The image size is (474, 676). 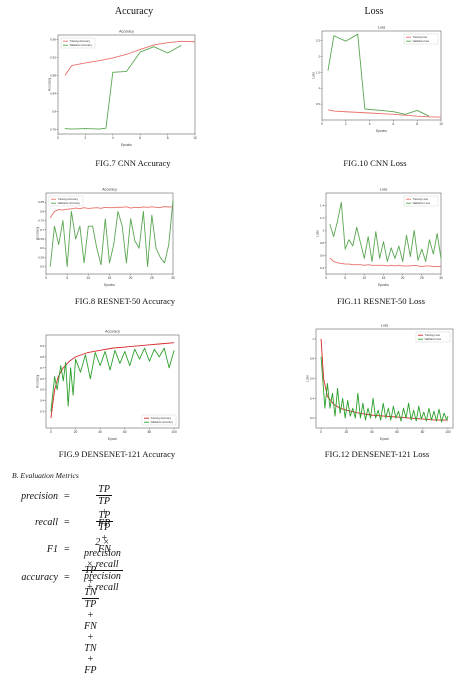 What do you see at coordinates (381, 301) in the screenshot?
I see `resnet-loss-caption: FIG.11 RESNET-50 Loss` at bounding box center [381, 301].